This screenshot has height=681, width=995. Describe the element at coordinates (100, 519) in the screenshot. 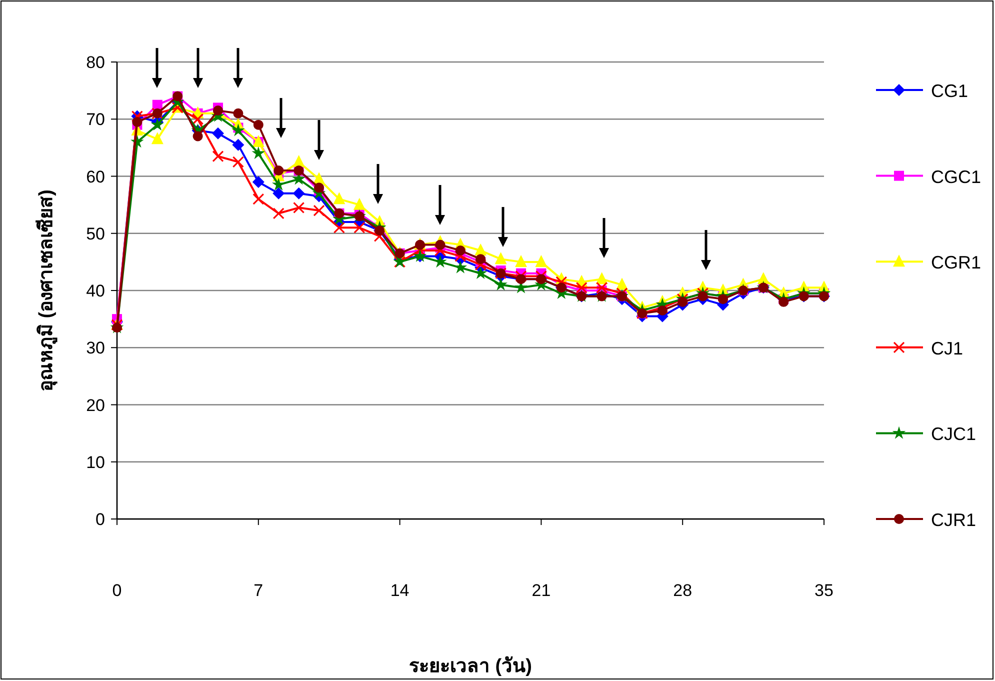

I see `y-tick-label: 0` at that location.